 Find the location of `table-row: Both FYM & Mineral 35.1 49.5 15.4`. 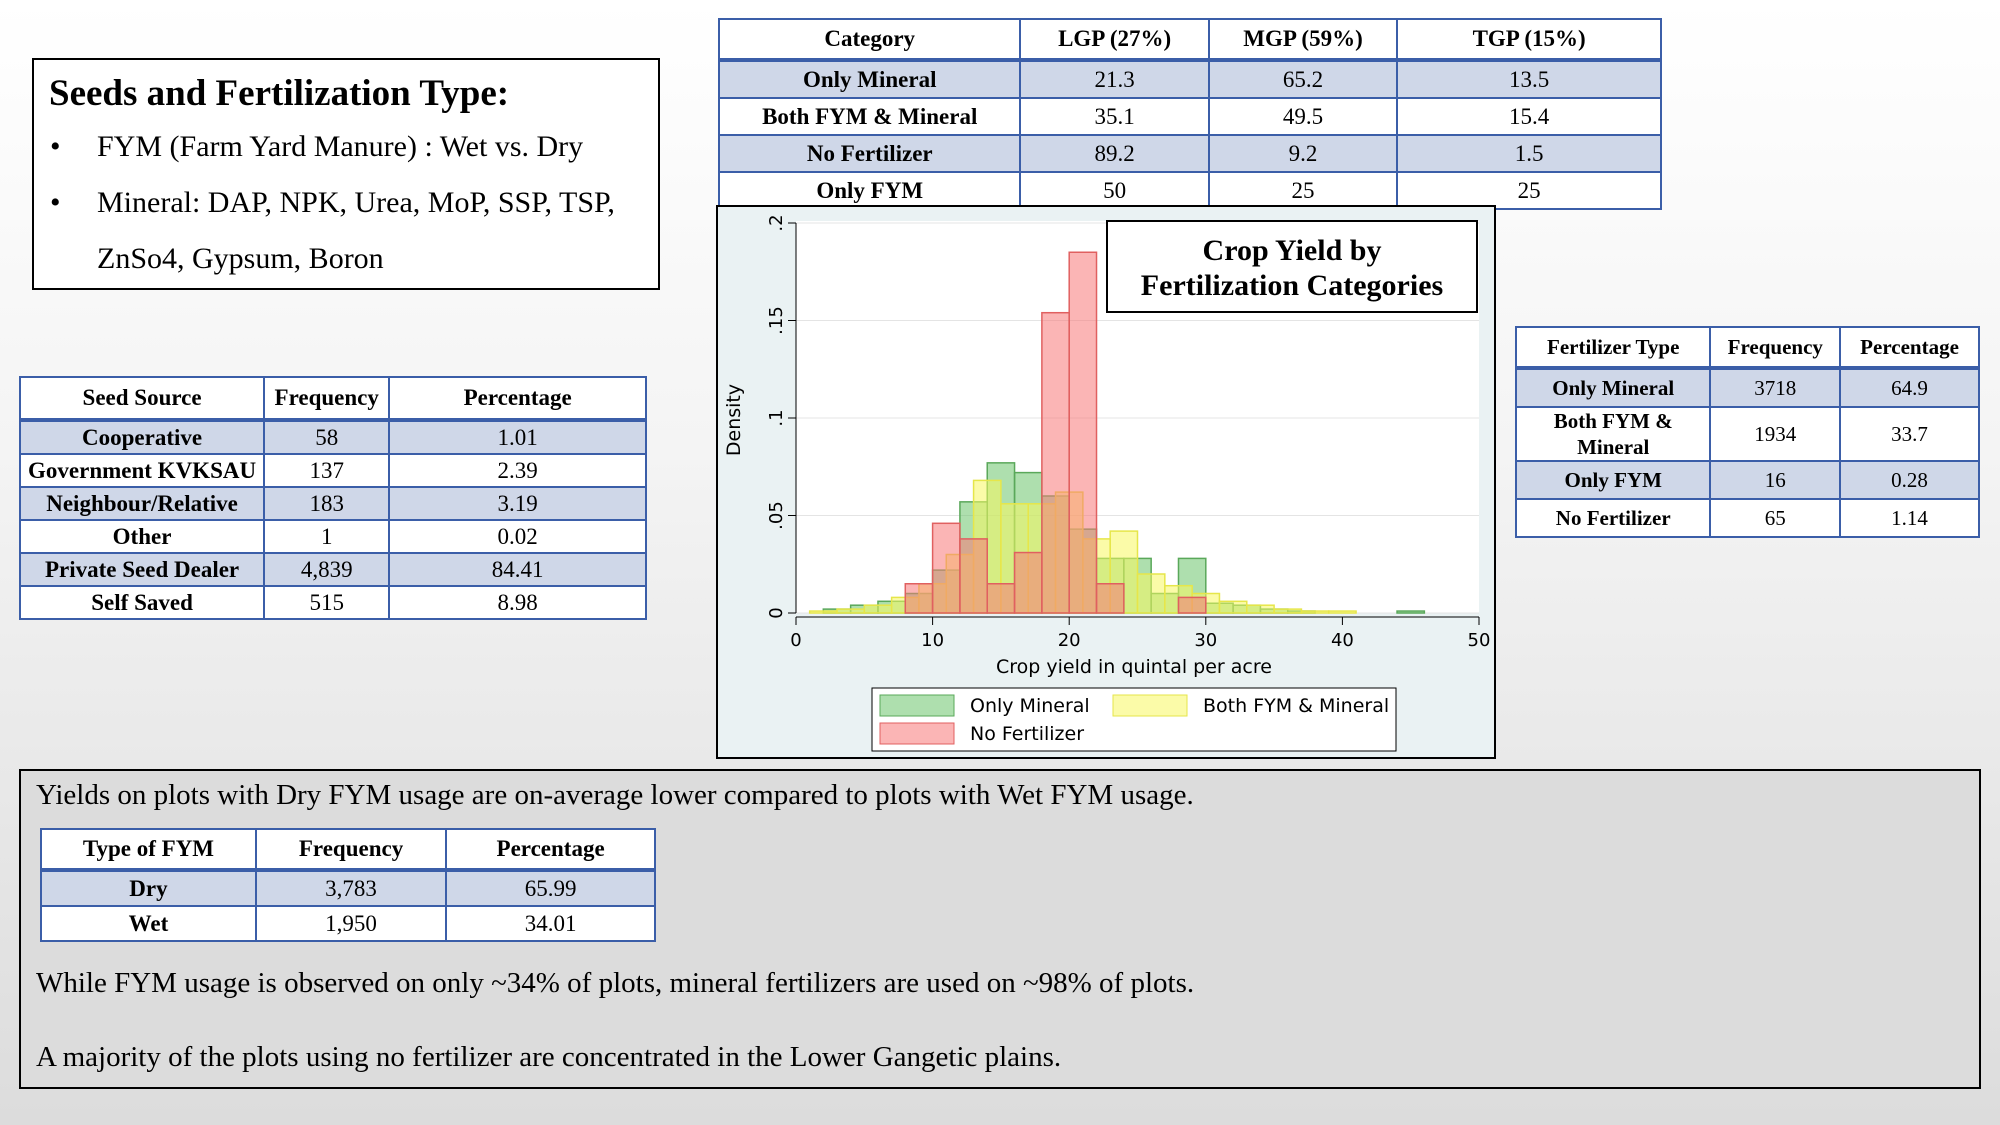

table-row: Both FYM & Mineral 35.1 49.5 15.4 is located at coordinates (1189, 116).